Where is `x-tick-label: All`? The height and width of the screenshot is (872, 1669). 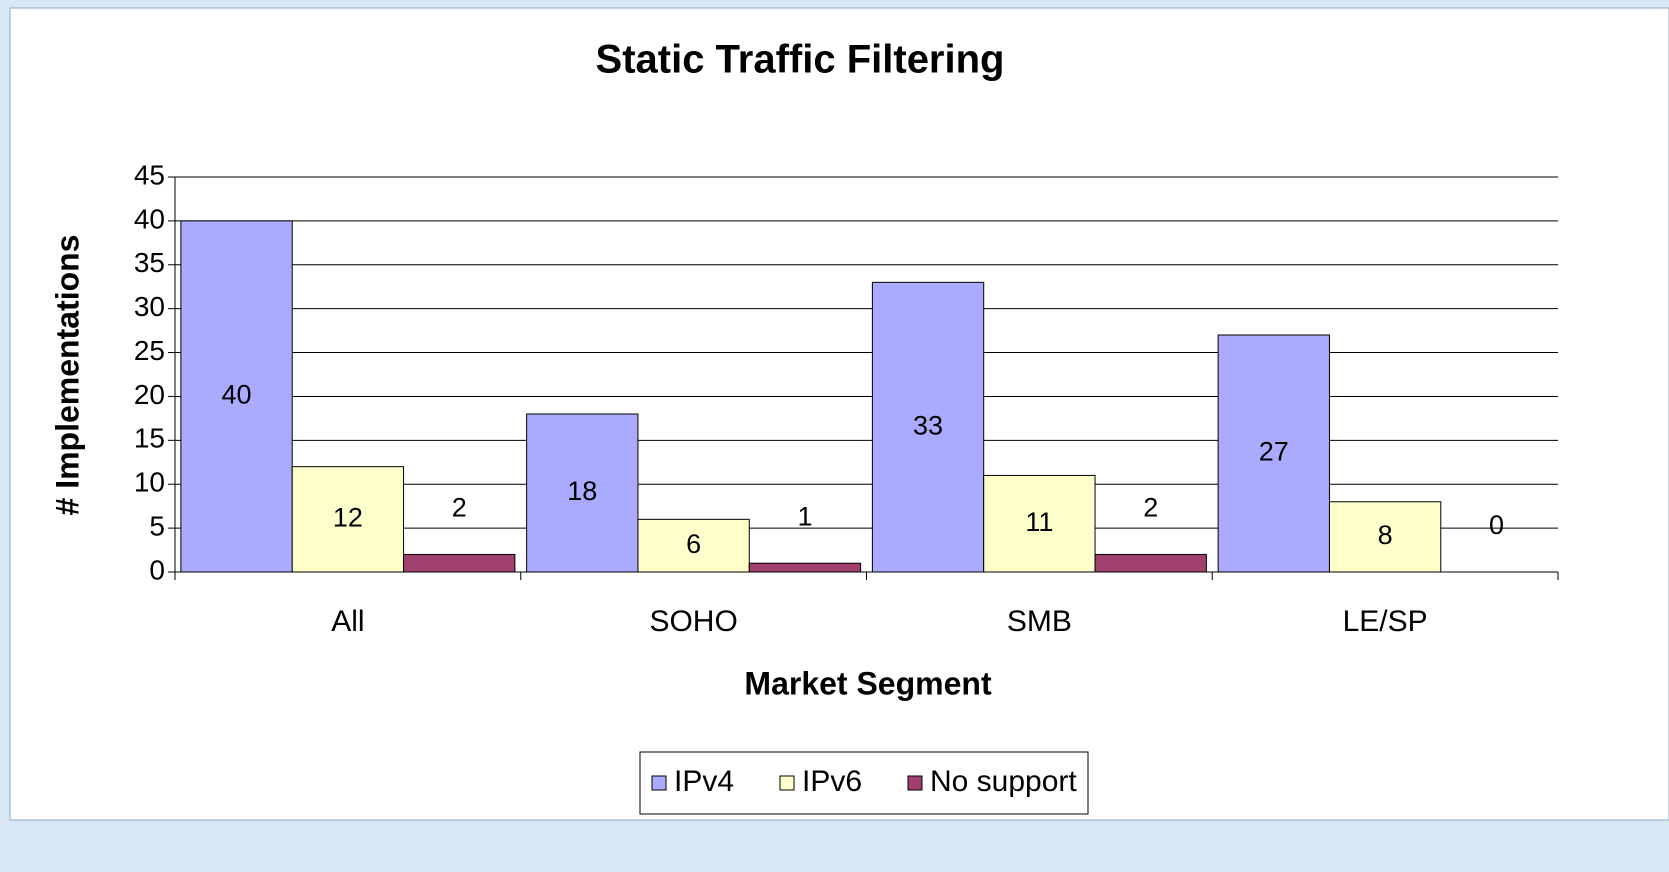
x-tick-label: All is located at coordinates (347, 621).